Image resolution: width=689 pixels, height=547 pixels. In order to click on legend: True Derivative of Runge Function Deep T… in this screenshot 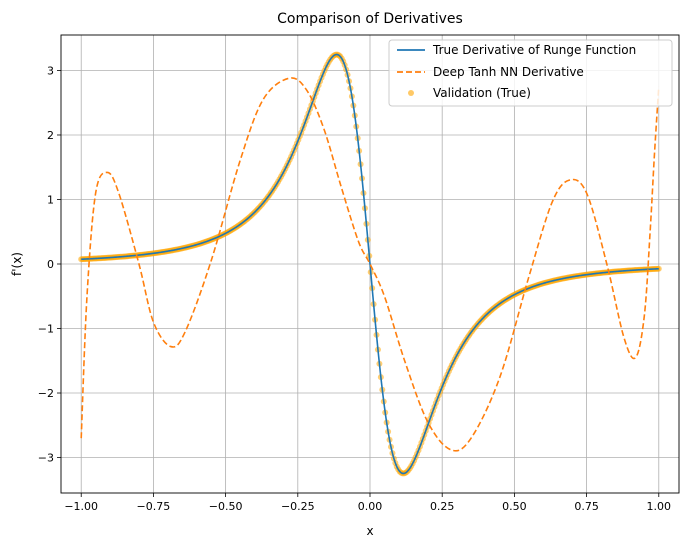, I will do `click(530, 73)`.